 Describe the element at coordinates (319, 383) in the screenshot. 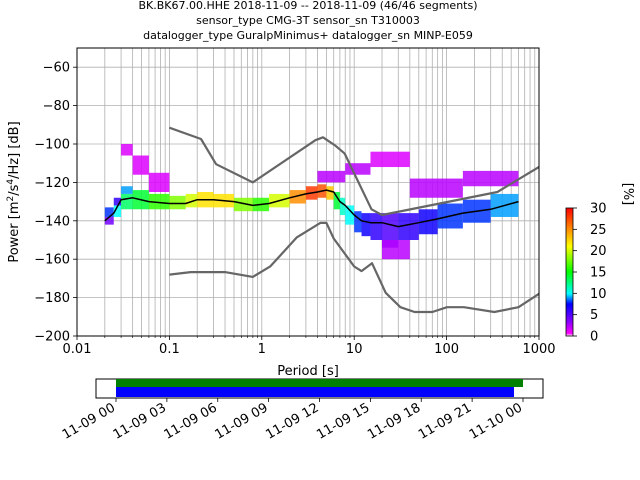

I see `timeline-gaps-bar` at that location.